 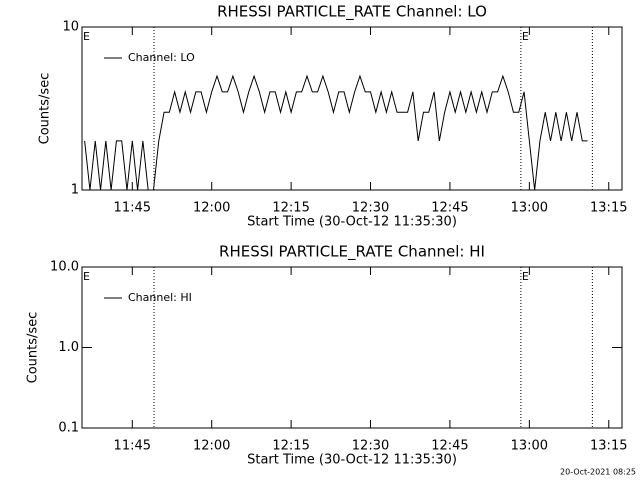 What do you see at coordinates (68, 347) in the screenshot?
I see `y-tick-label: 1.0` at bounding box center [68, 347].